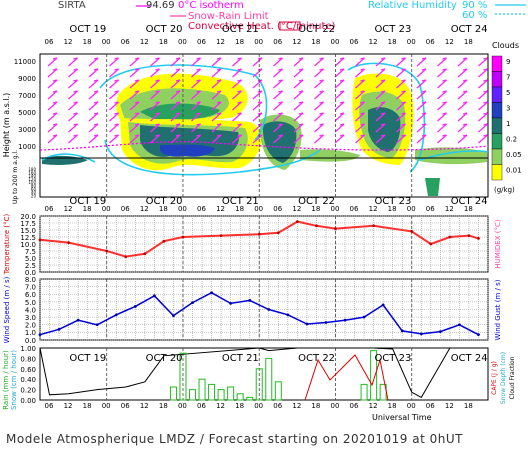 Image resolution: width=528 pixels, height=450 pixels. I want to click on temp-tick: 20.0, so click(28, 217).